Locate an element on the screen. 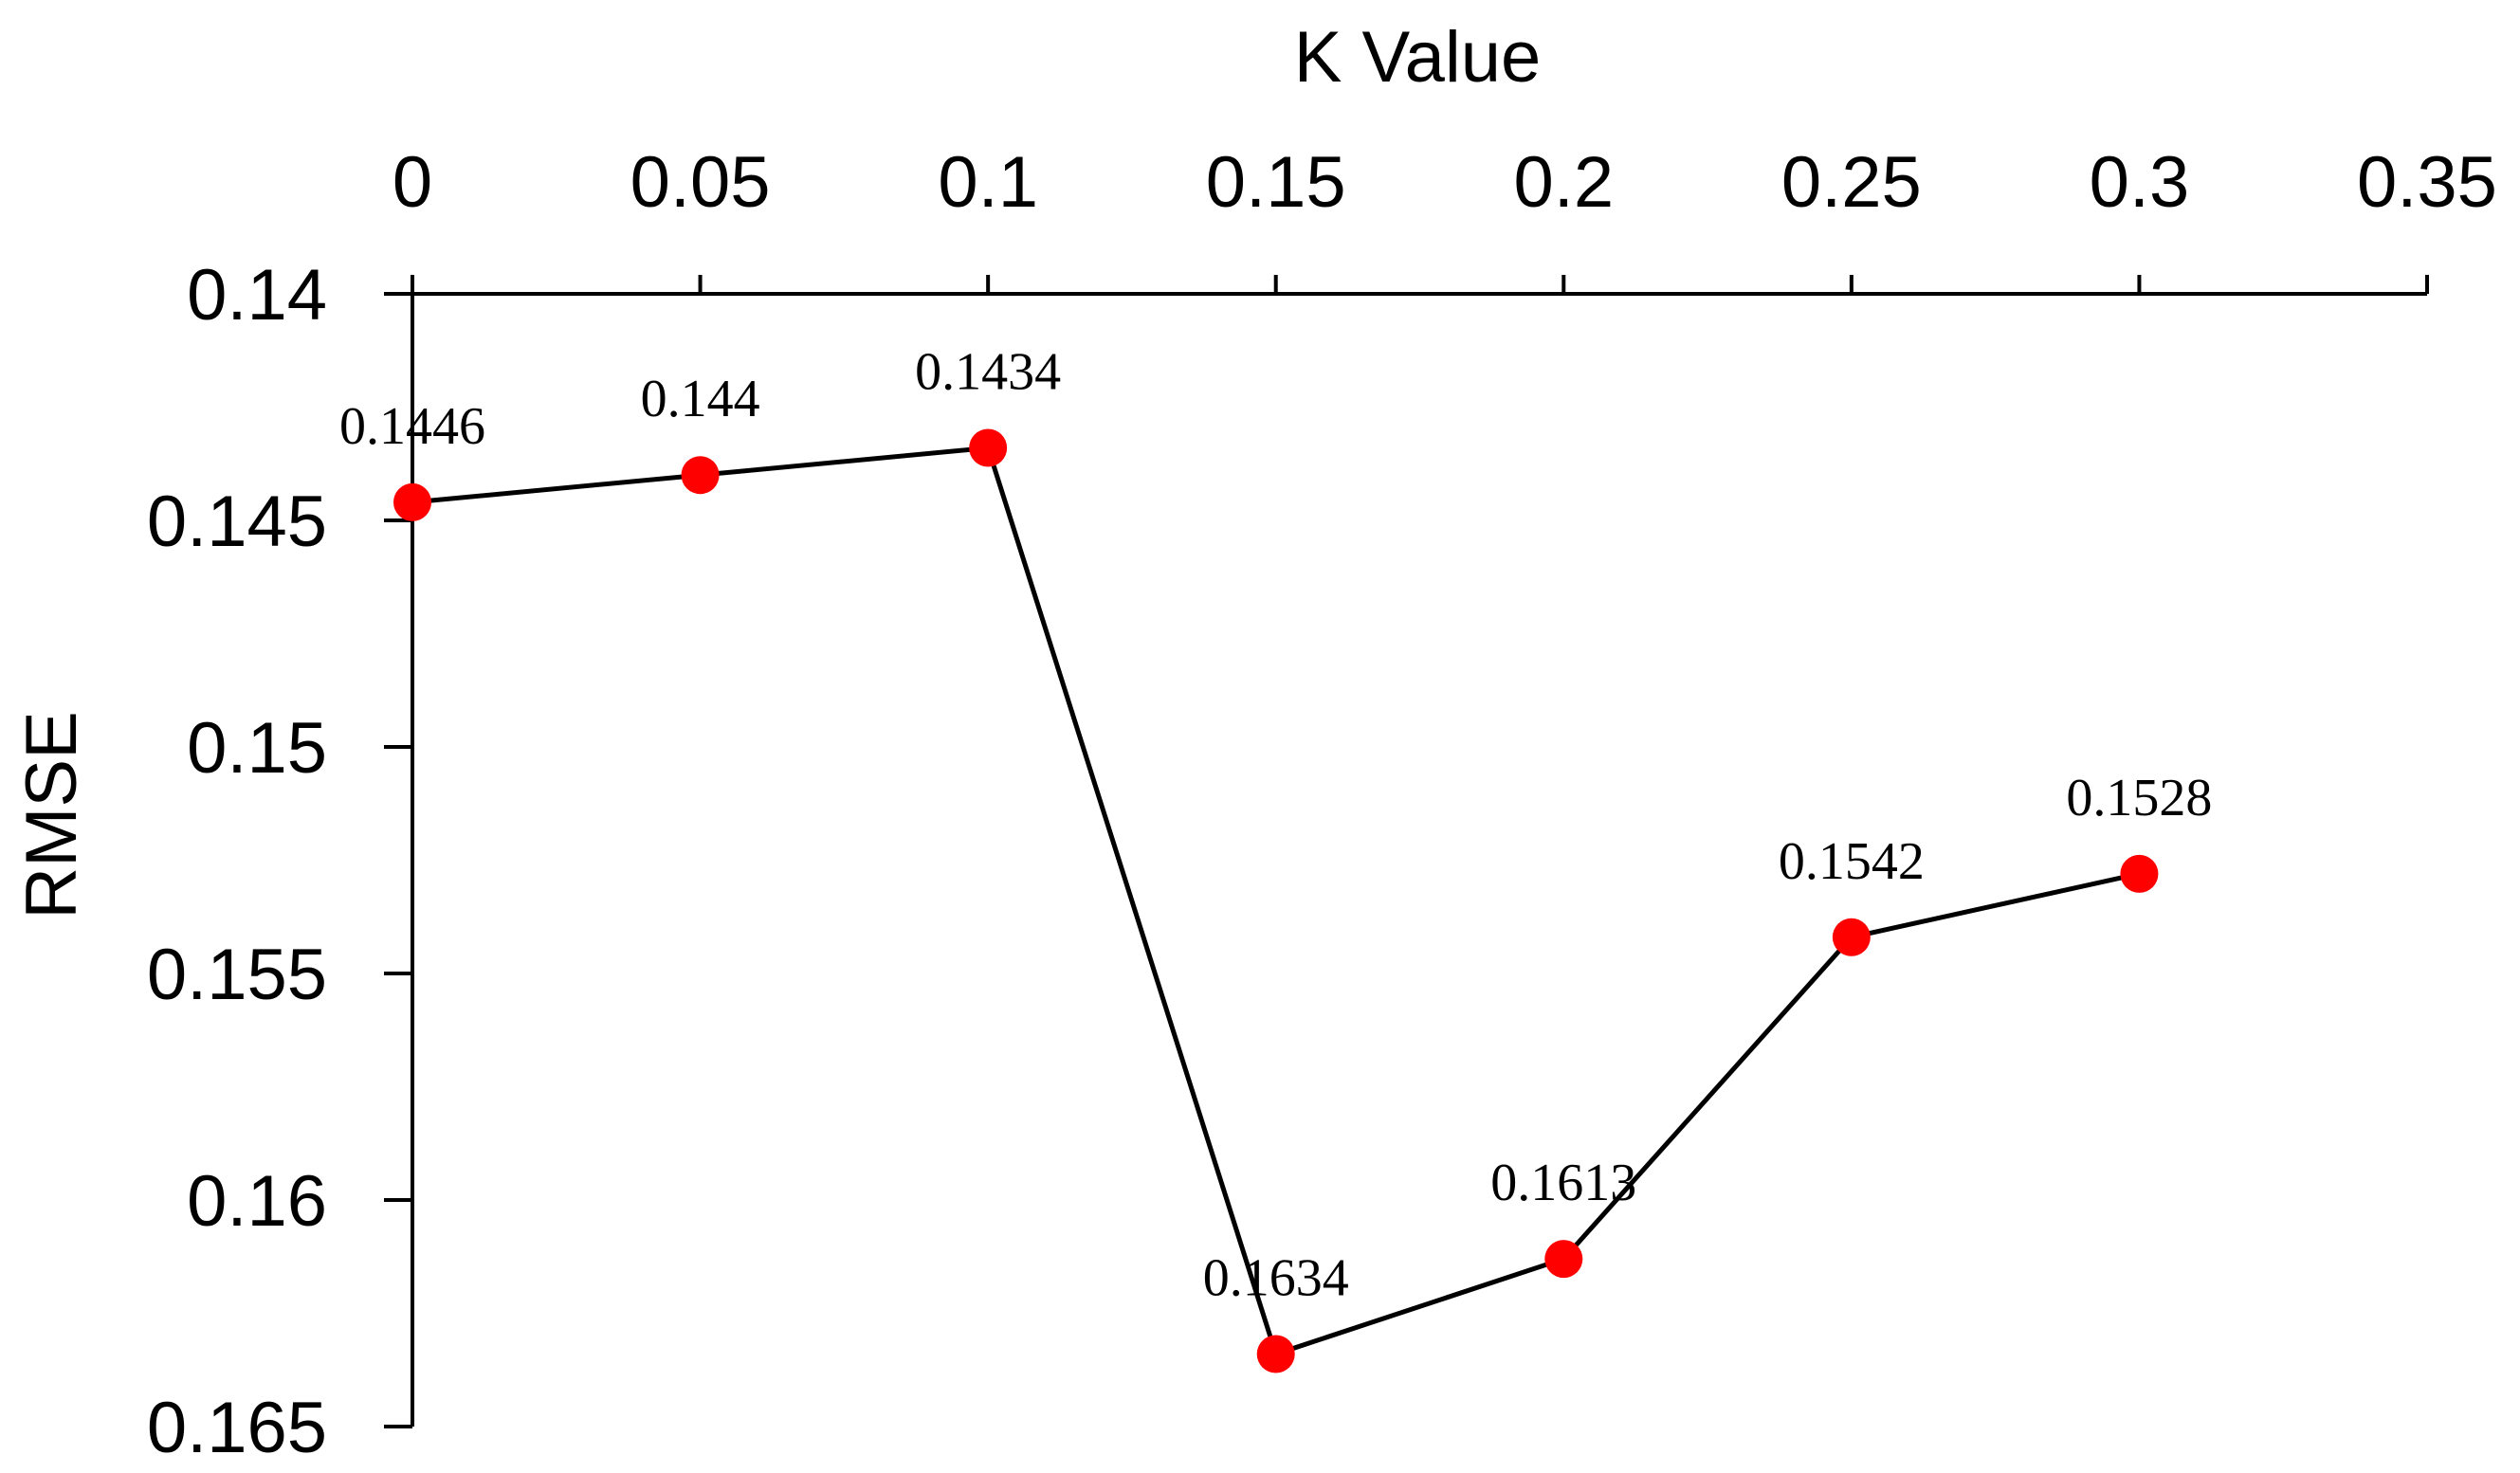 This screenshot has width=2520, height=1473. y-tick-label: 0.165 is located at coordinates (237, 1428).